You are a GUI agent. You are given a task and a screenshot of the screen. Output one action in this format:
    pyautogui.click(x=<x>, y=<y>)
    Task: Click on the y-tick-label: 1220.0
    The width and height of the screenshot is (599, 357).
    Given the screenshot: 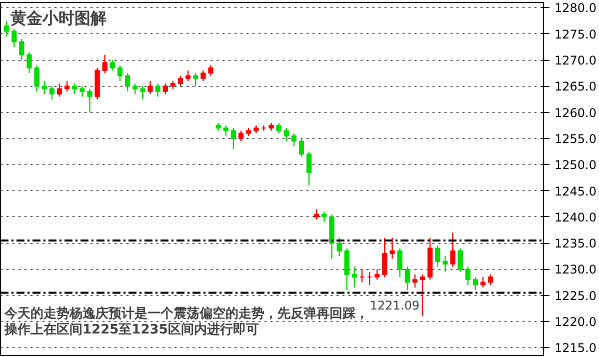 What is the action you would take?
    pyautogui.click(x=575, y=322)
    